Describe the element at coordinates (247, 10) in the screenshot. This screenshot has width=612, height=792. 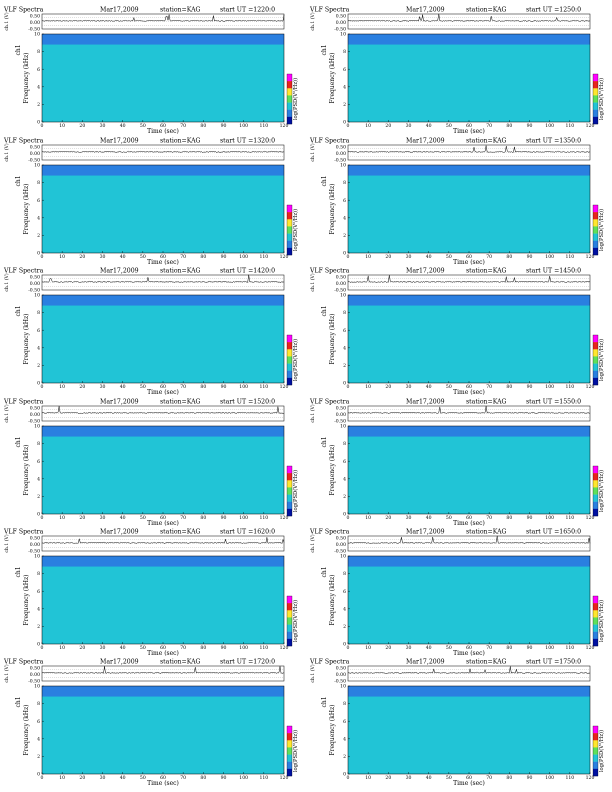
I see `start-ut-label: start UT =1220:0` at that location.